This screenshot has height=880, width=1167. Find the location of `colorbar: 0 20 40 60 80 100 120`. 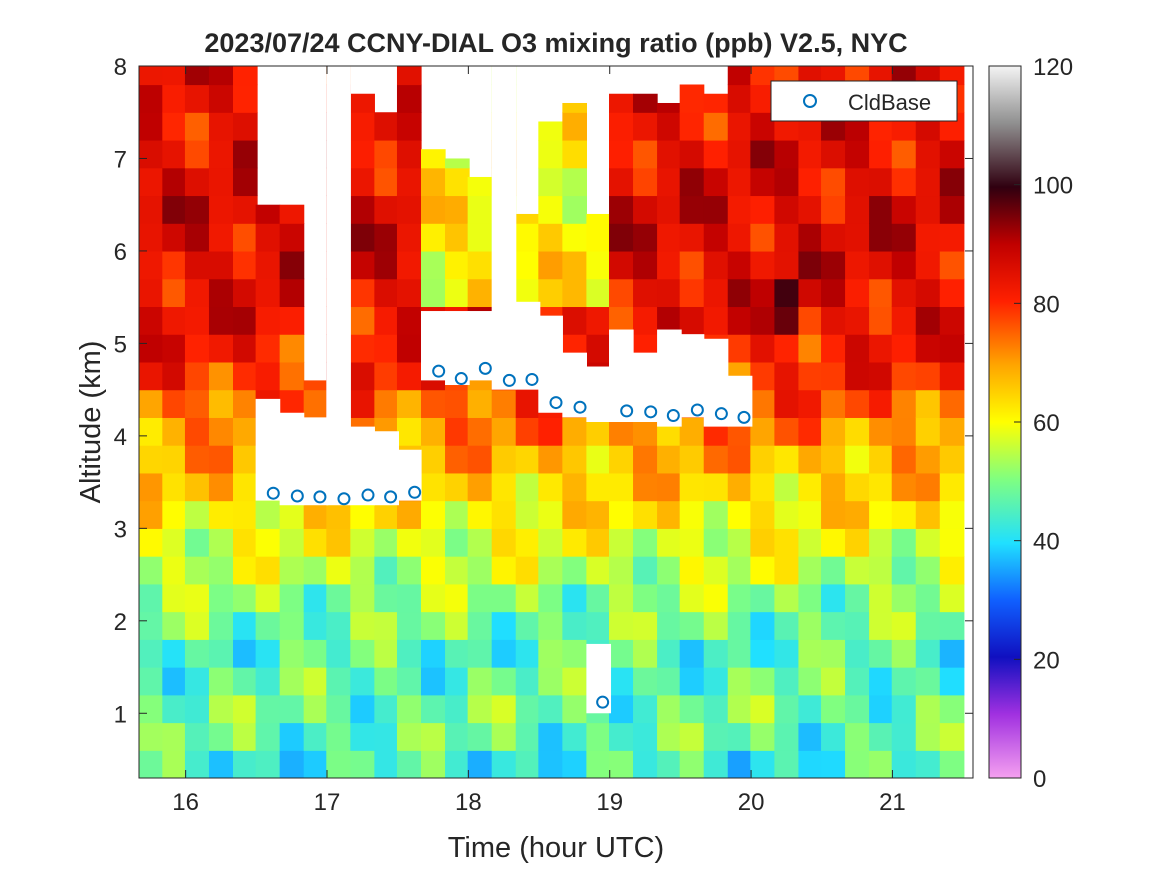

colorbar: 0 20 40 60 80 100 120 is located at coordinates (1030, 423).